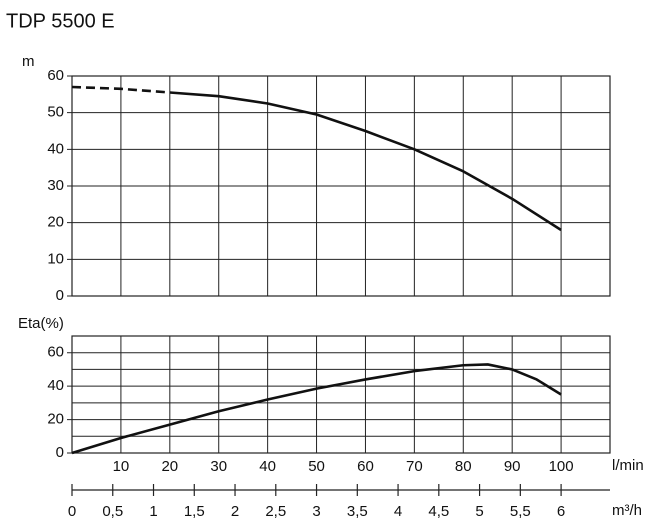 The height and width of the screenshot is (523, 657). What do you see at coordinates (55, 258) in the screenshot?
I see `y-tick-label: 10` at bounding box center [55, 258].